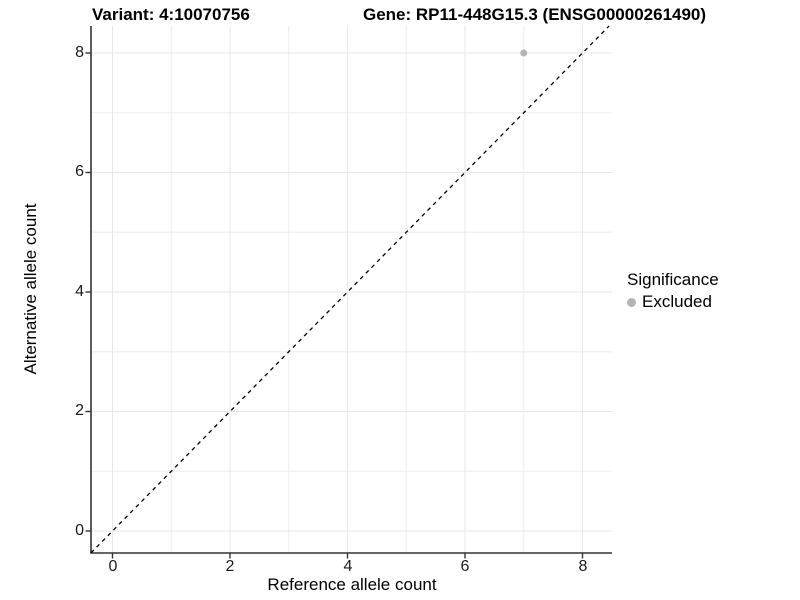 The image size is (800, 600). Describe the element at coordinates (631, 302) in the screenshot. I see `excluded-point-icon` at that location.